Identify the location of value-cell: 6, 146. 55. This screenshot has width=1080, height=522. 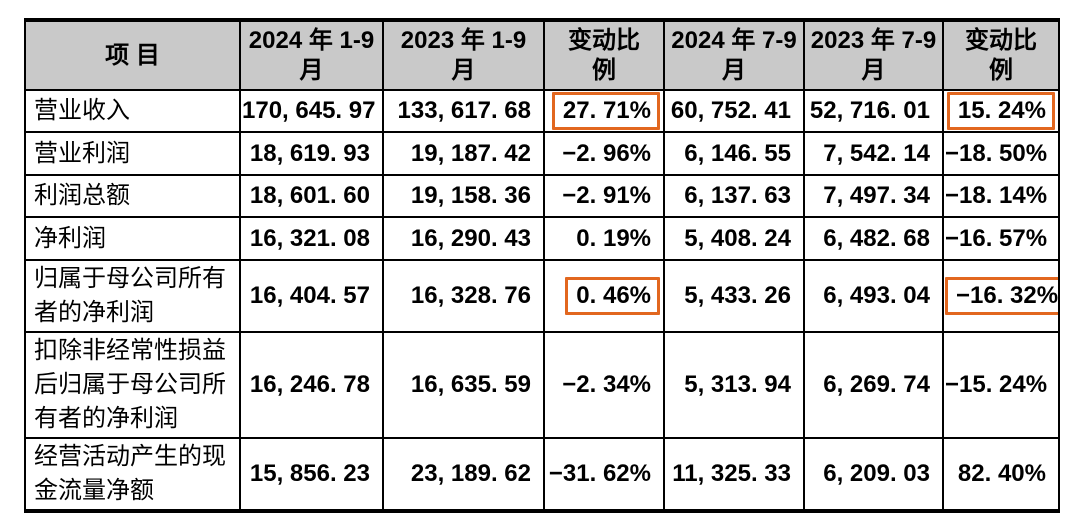
(734, 153).